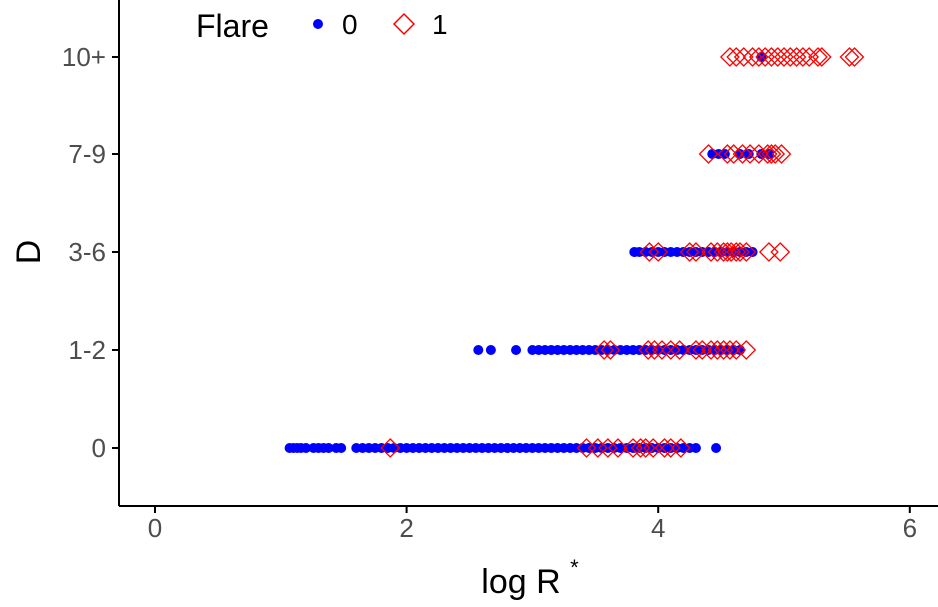  Describe the element at coordinates (440, 24) in the screenshot. I see `legend-key-1-label: 1` at that location.